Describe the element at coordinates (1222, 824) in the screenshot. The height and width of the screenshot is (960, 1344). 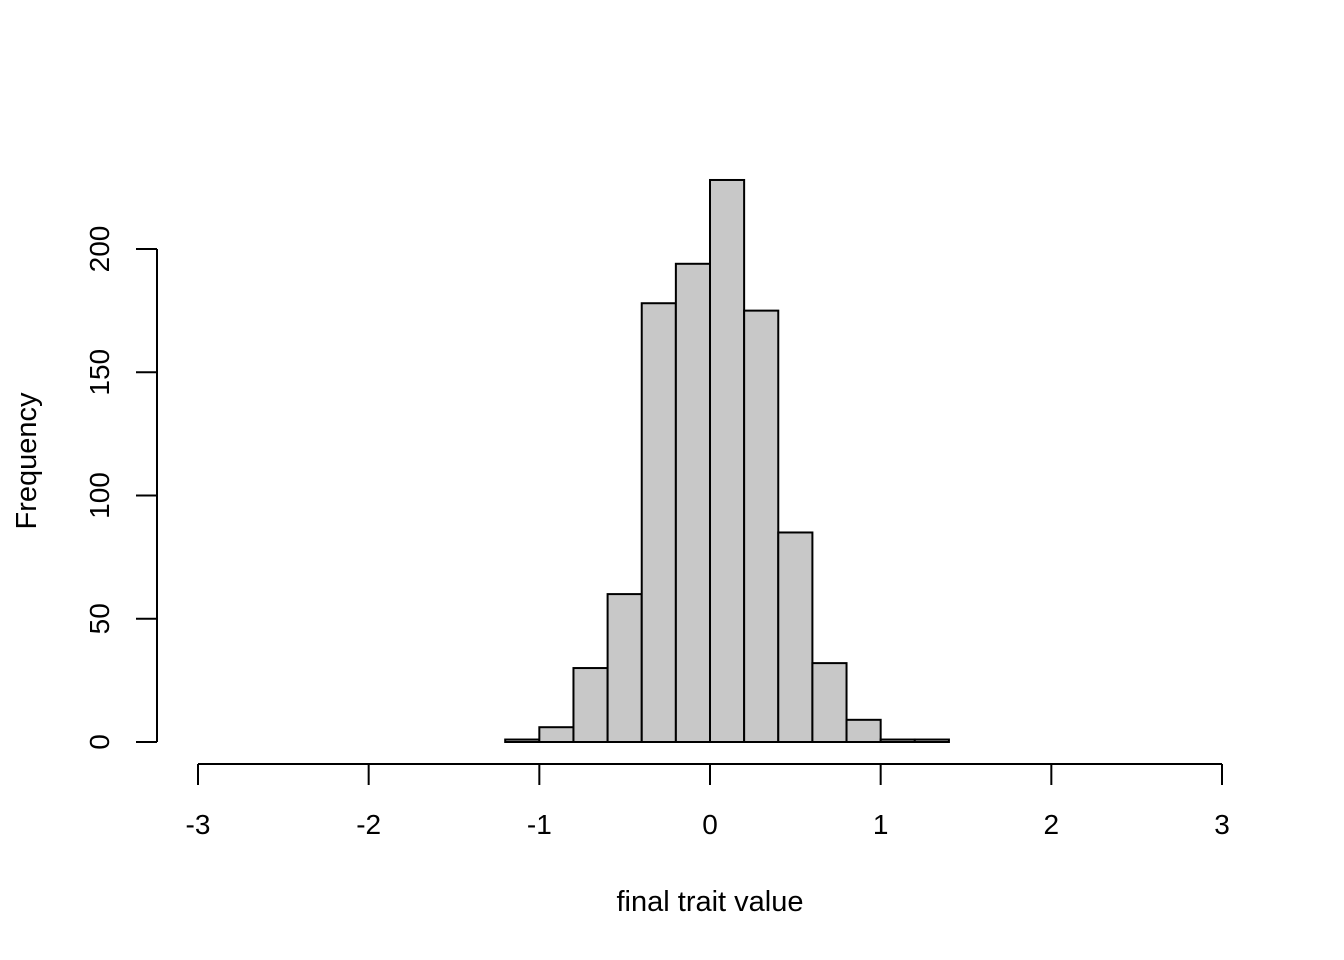
I see `x-tick-label: 3` at that location.